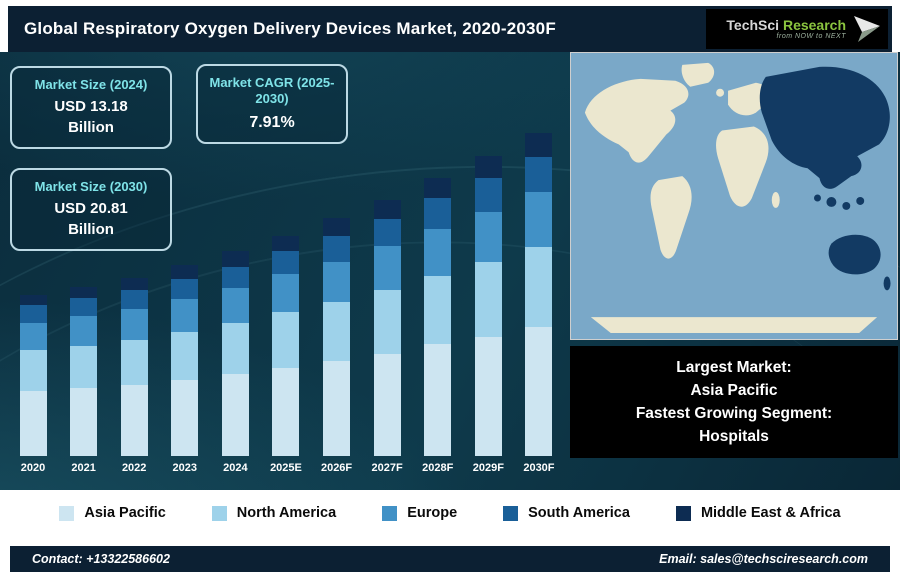 This screenshot has width=900, height=576. I want to click on footer-email: Email: sales@techsciresearch.com, so click(763, 559).